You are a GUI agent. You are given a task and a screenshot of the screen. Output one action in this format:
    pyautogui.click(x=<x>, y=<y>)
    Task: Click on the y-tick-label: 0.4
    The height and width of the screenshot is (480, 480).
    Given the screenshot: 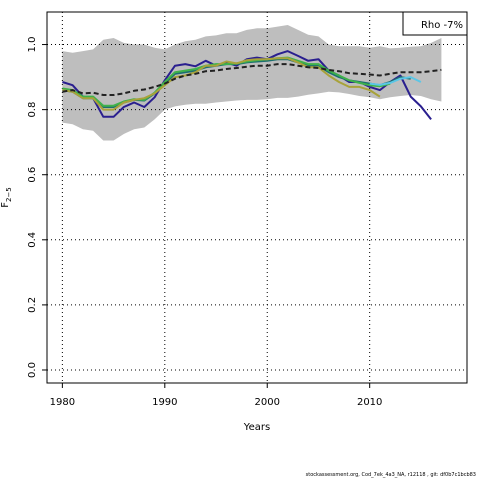 What is the action you would take?
    pyautogui.click(x=32, y=240)
    